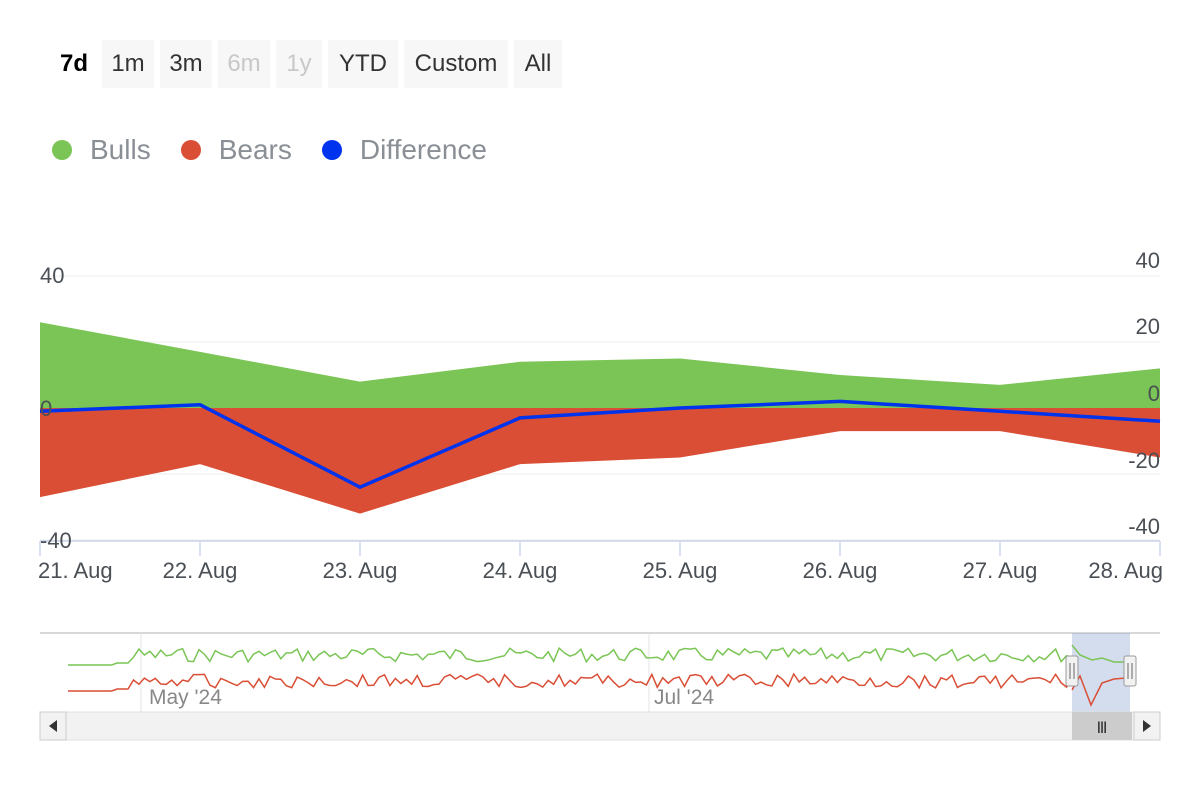 Image resolution: width=1200 pixels, height=800 pixels. Describe the element at coordinates (600, 726) in the screenshot. I see `scrollbar-track` at that location.